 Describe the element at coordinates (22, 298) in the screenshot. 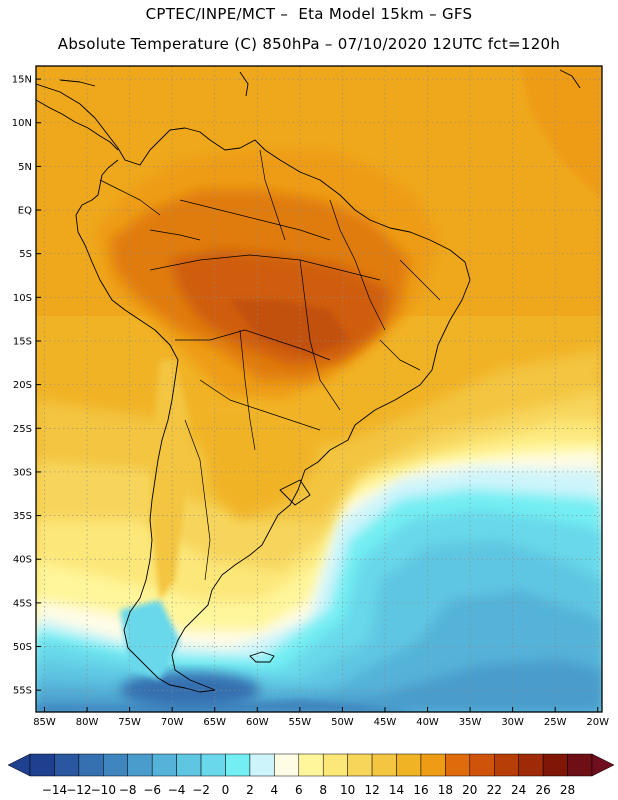

I see `lat-label: 10S` at that location.